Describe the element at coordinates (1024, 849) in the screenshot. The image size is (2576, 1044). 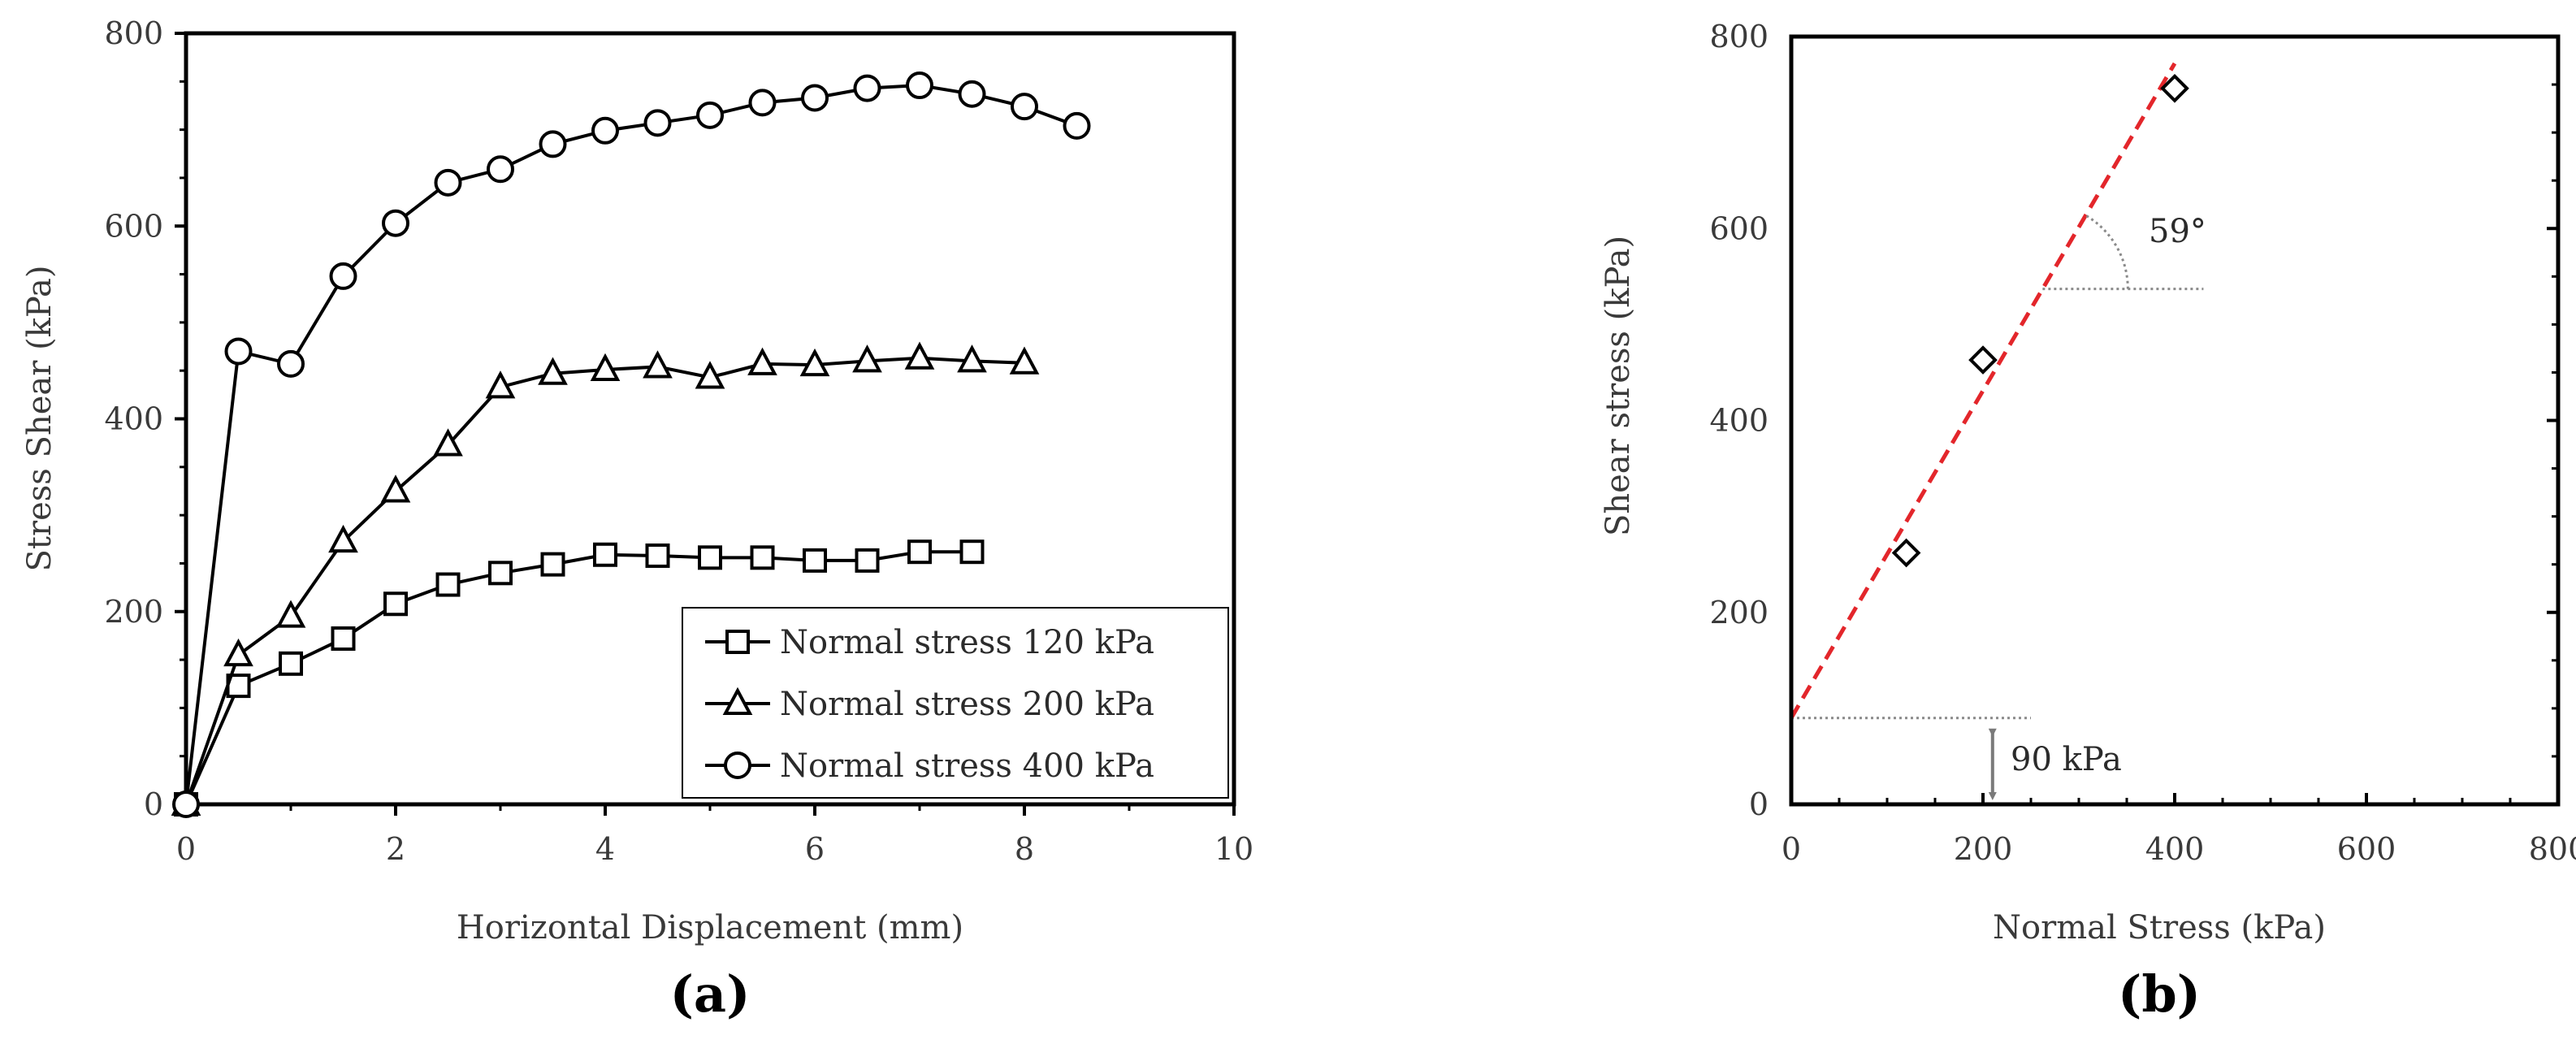
I see `chart-a-x-tick-label: 8` at that location.